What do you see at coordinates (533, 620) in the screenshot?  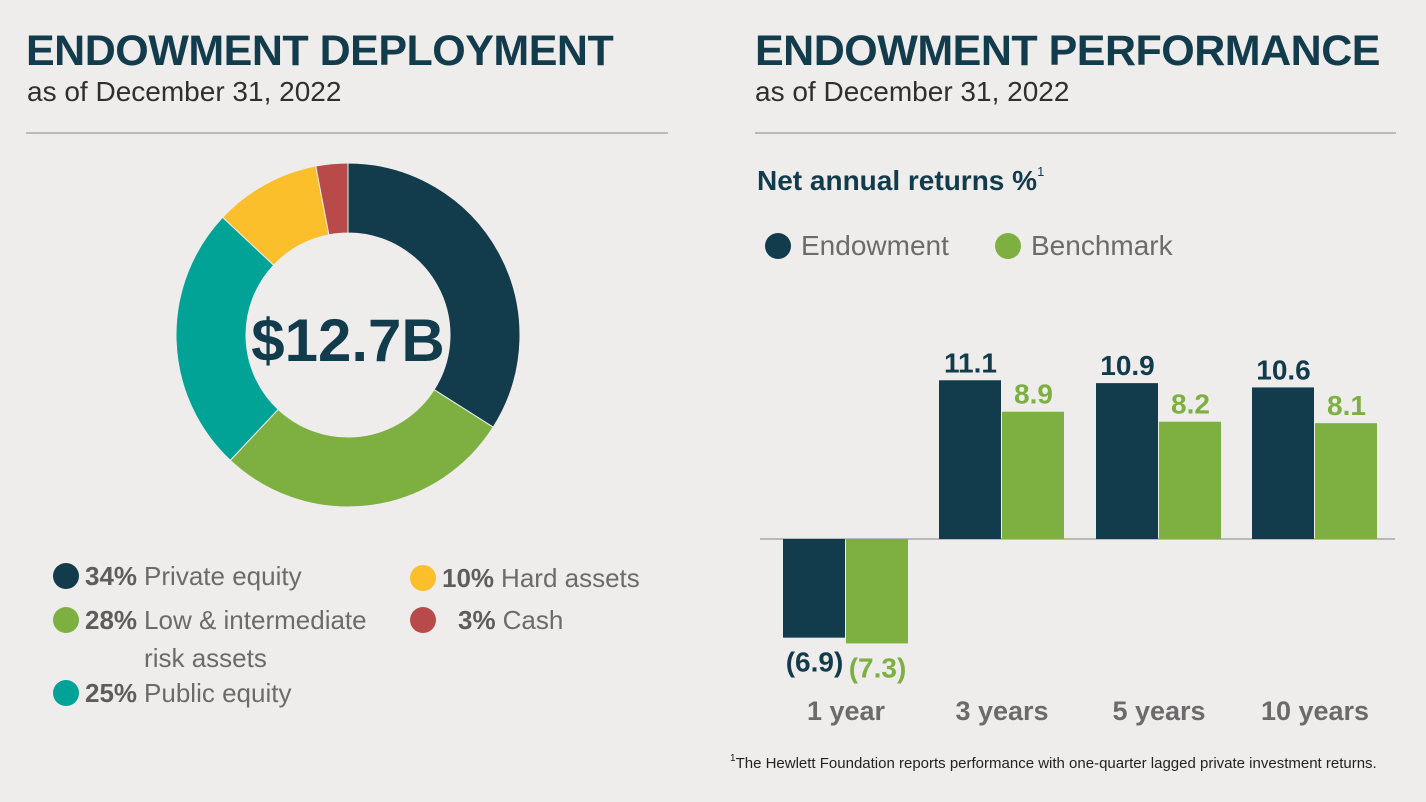 I see `alloc-label: Cash` at bounding box center [533, 620].